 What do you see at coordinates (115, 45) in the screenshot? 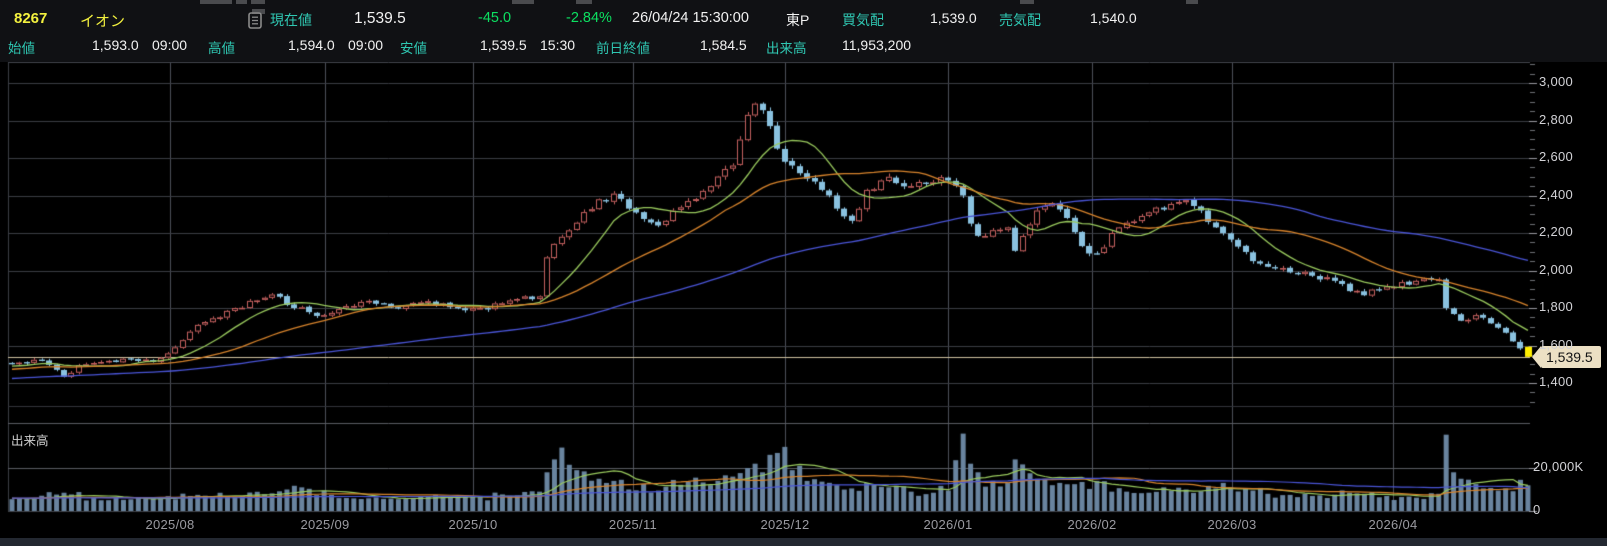
I see `open-value: 1,593.0` at bounding box center [115, 45].